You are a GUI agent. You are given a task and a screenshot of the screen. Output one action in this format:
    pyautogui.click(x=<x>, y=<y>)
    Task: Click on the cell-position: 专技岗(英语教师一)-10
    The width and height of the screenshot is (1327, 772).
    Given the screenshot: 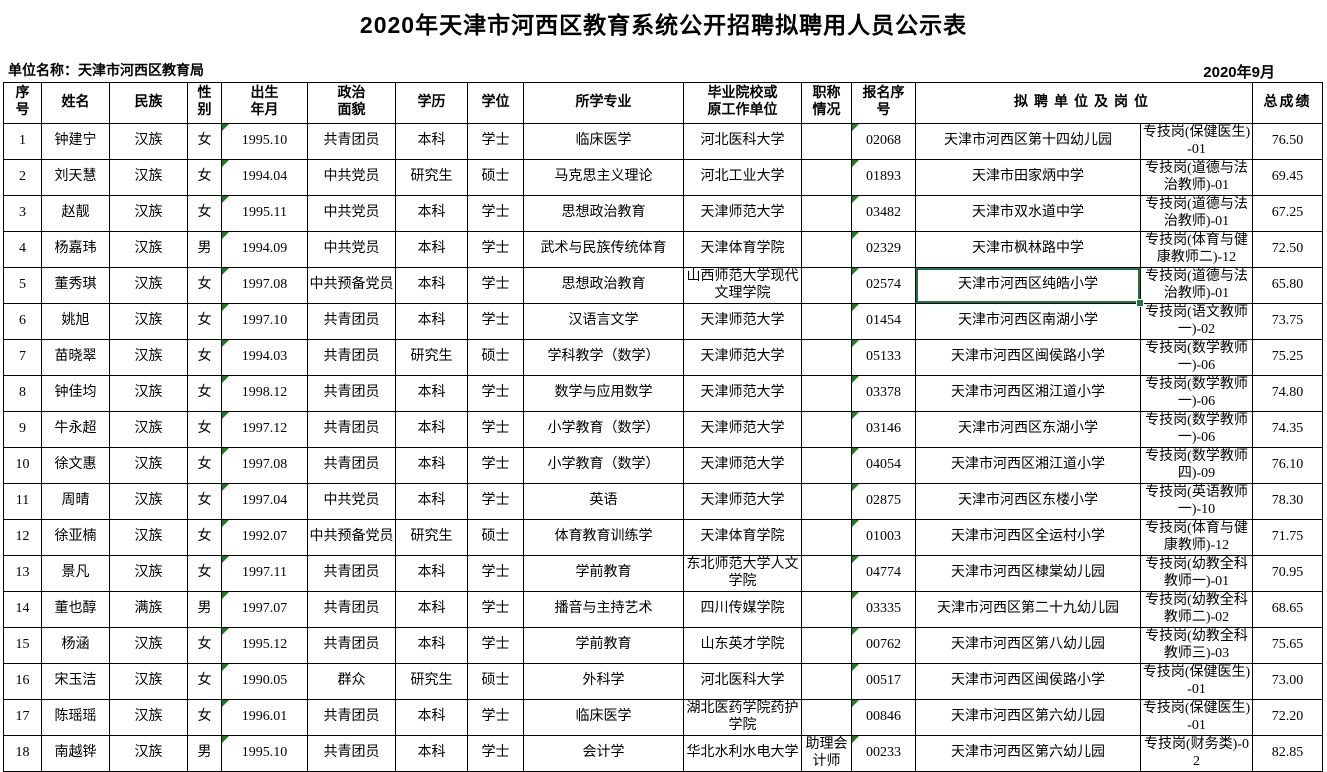 What is the action you would take?
    pyautogui.click(x=1196, y=501)
    